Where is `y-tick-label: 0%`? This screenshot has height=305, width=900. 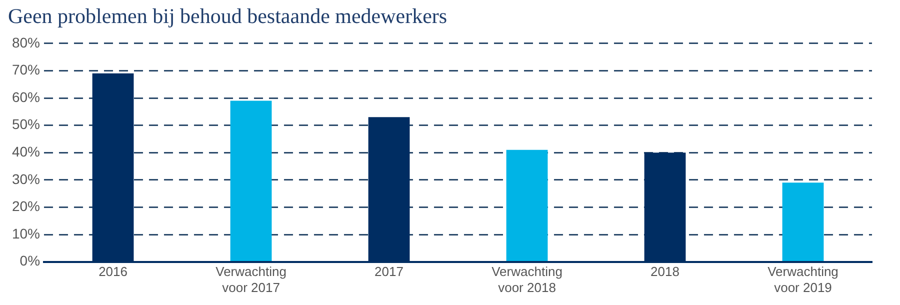 y-tick-label: 0% is located at coordinates (30, 260).